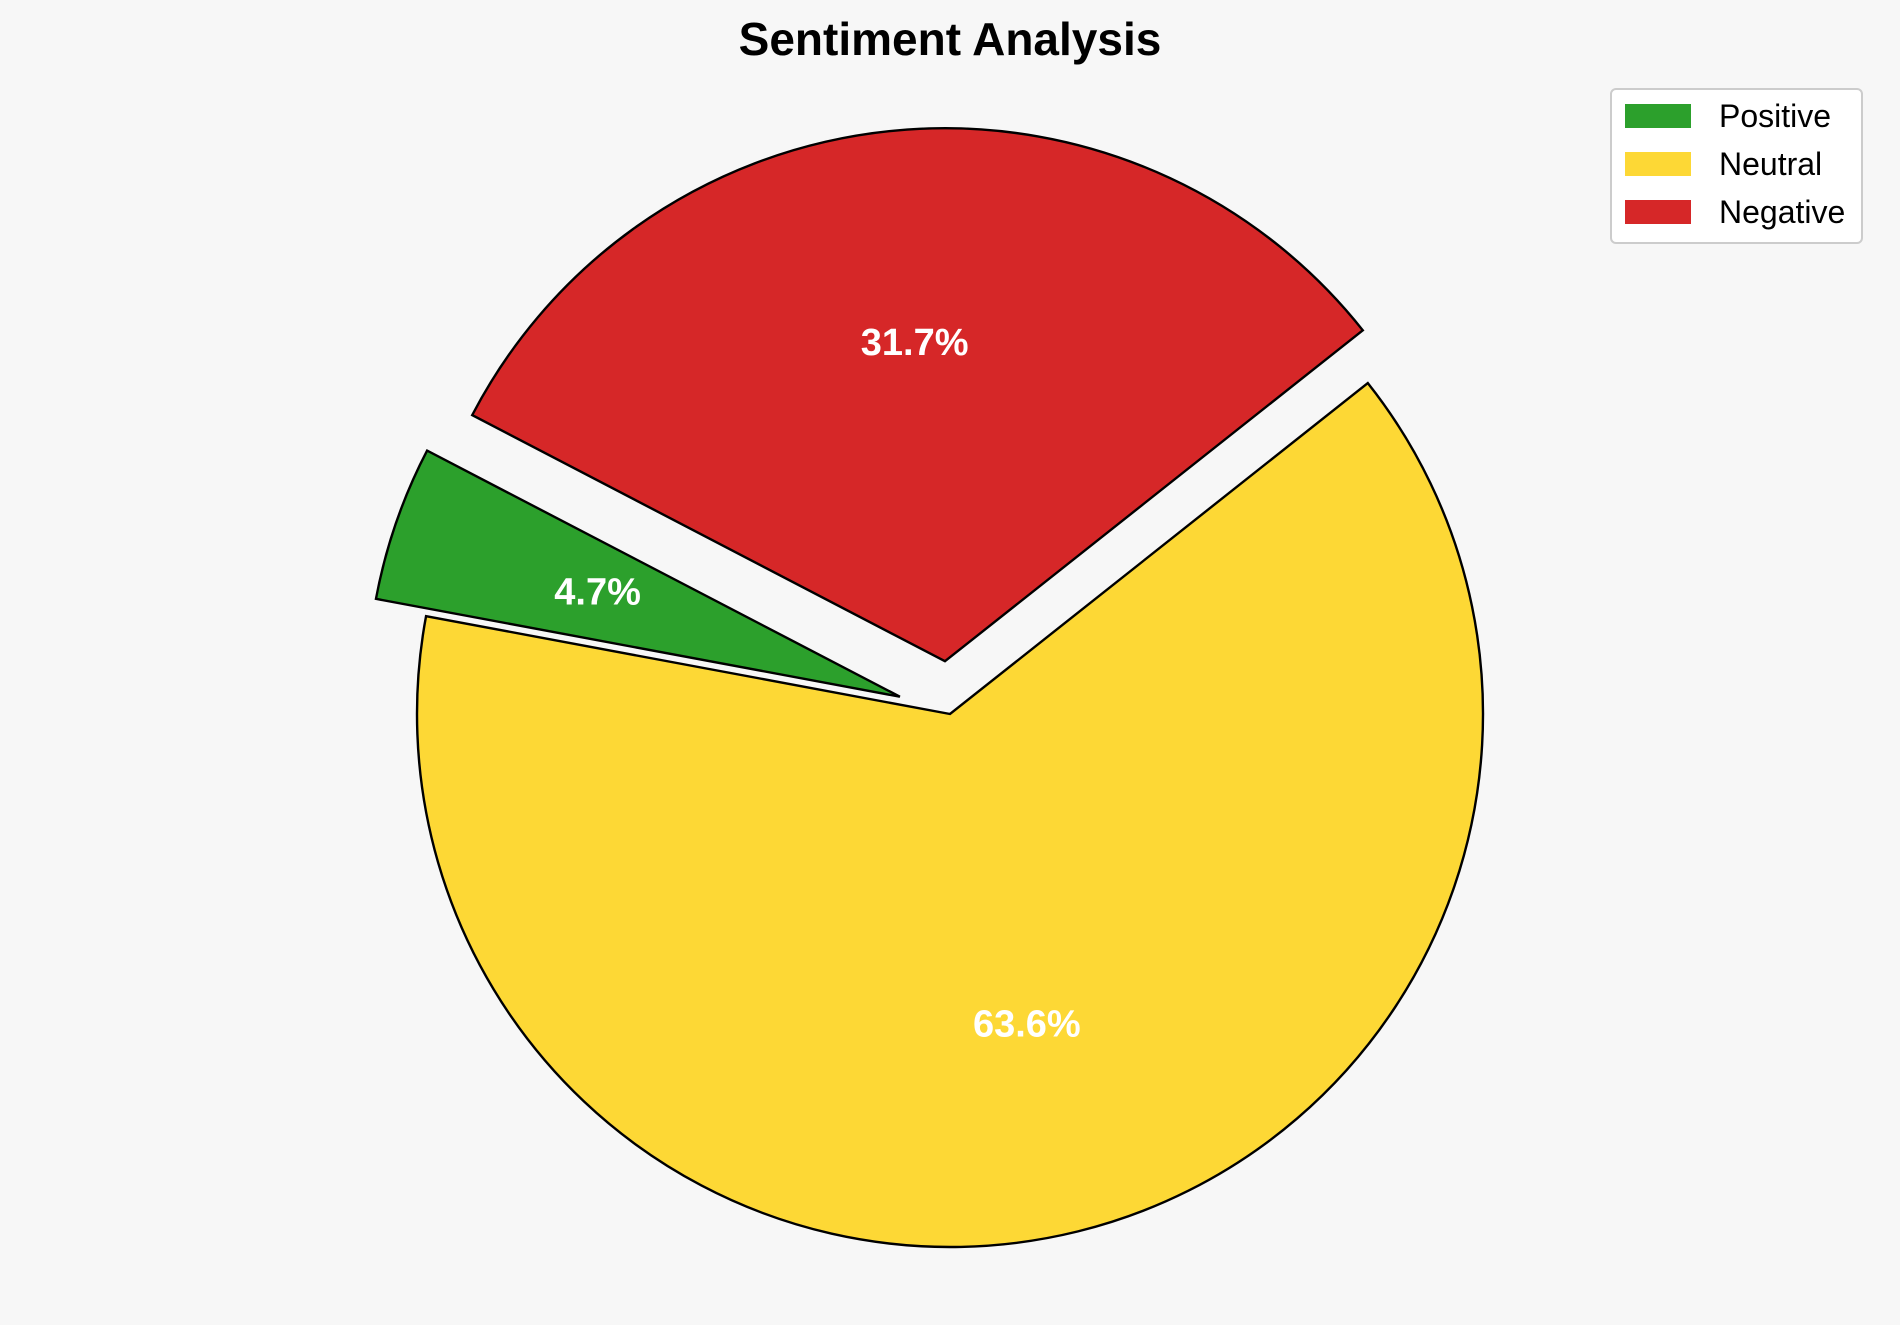 The image size is (1900, 1325). Describe the element at coordinates (1770, 164) in the screenshot. I see `legend-label-neutral: Neutral` at that location.